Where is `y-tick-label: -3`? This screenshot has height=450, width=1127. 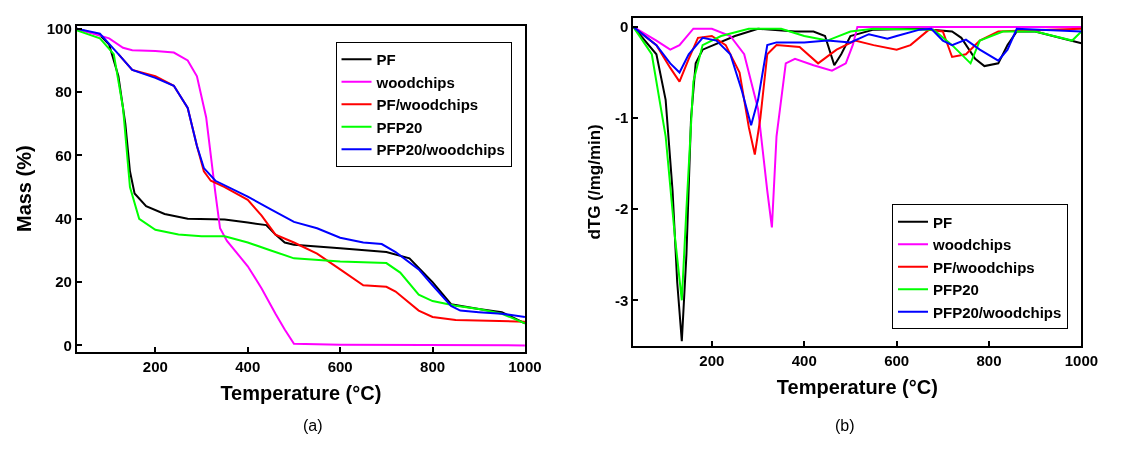
y-tick-label: -3 is located at coordinates (621, 300).